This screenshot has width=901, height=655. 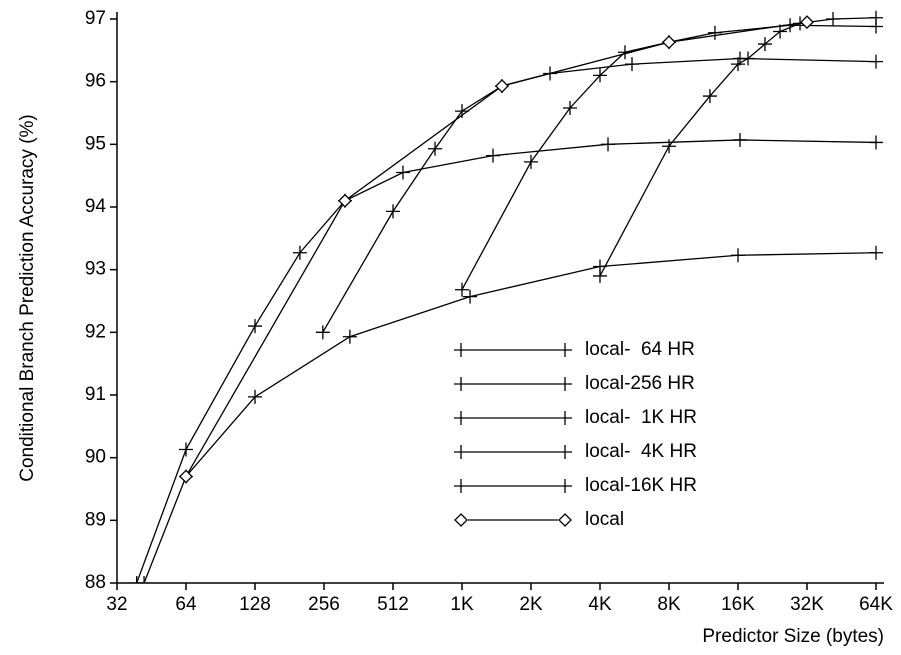 I want to click on legend-label: local- 64 HR, so click(x=640, y=349).